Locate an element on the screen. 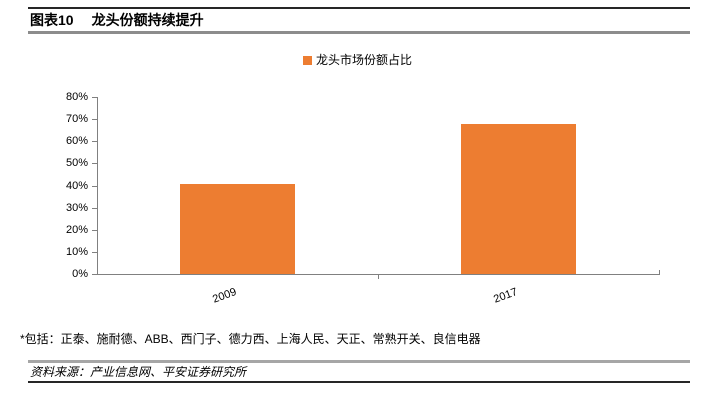 The width and height of the screenshot is (709, 403). x-axis-category-label: 2009 is located at coordinates (224, 296).